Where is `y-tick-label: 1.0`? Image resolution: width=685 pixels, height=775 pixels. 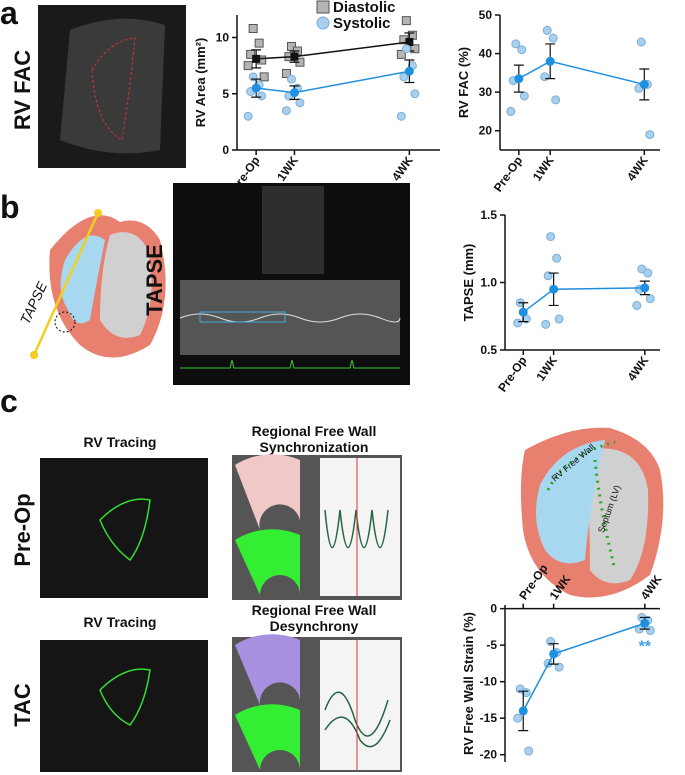 y-tick-label: 1.0 is located at coordinates (488, 283).